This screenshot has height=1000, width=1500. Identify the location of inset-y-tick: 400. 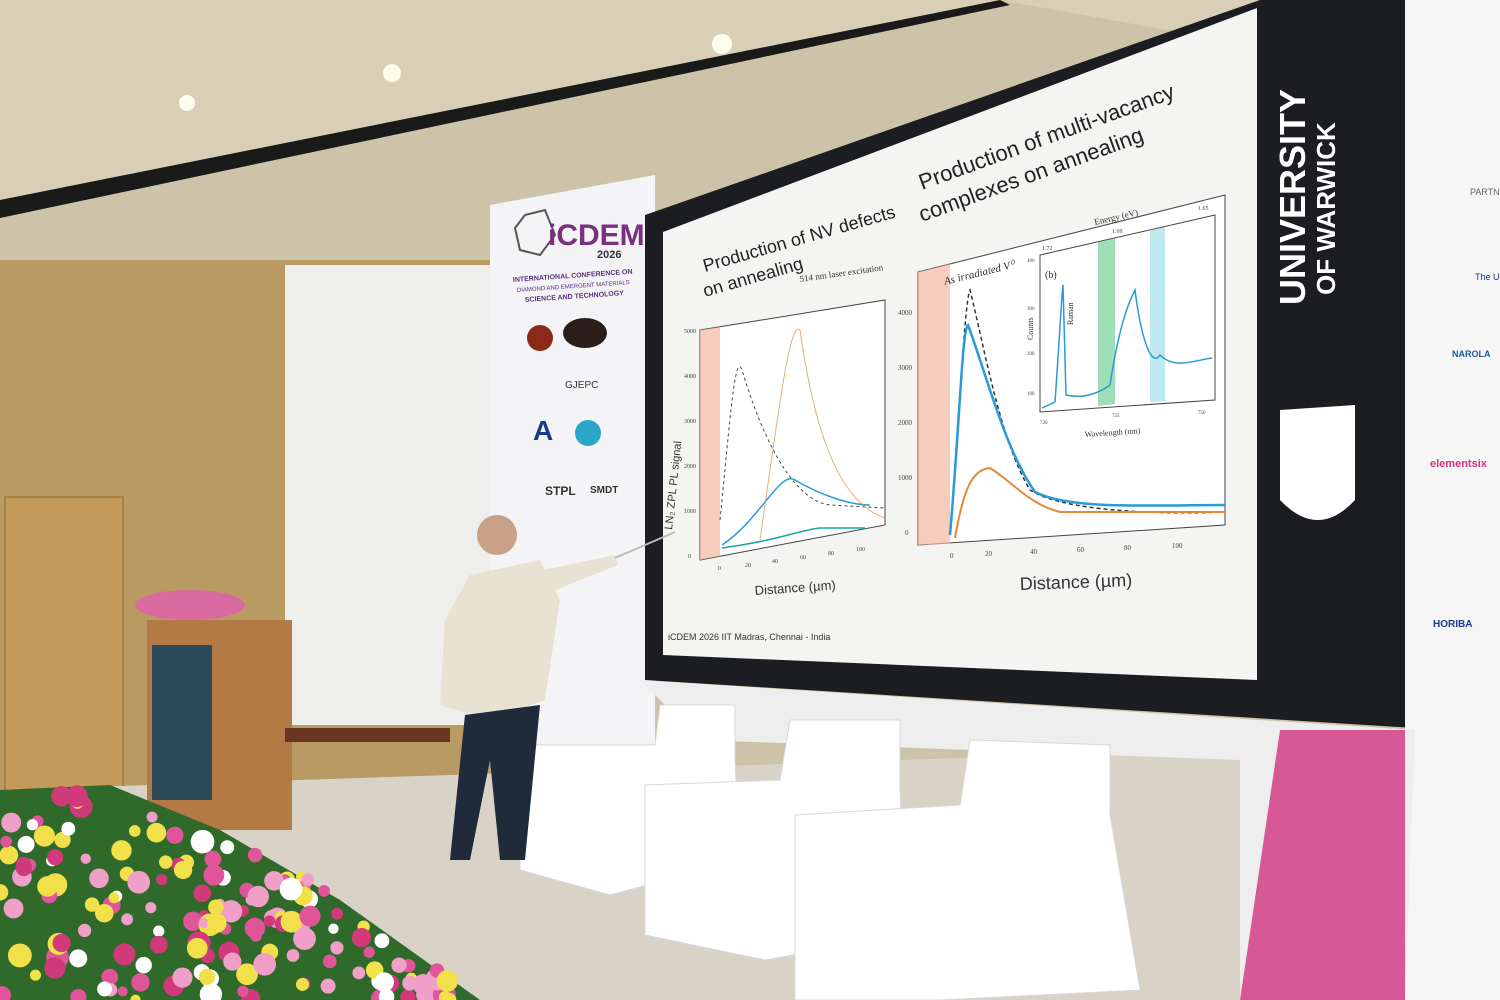
(1031, 261).